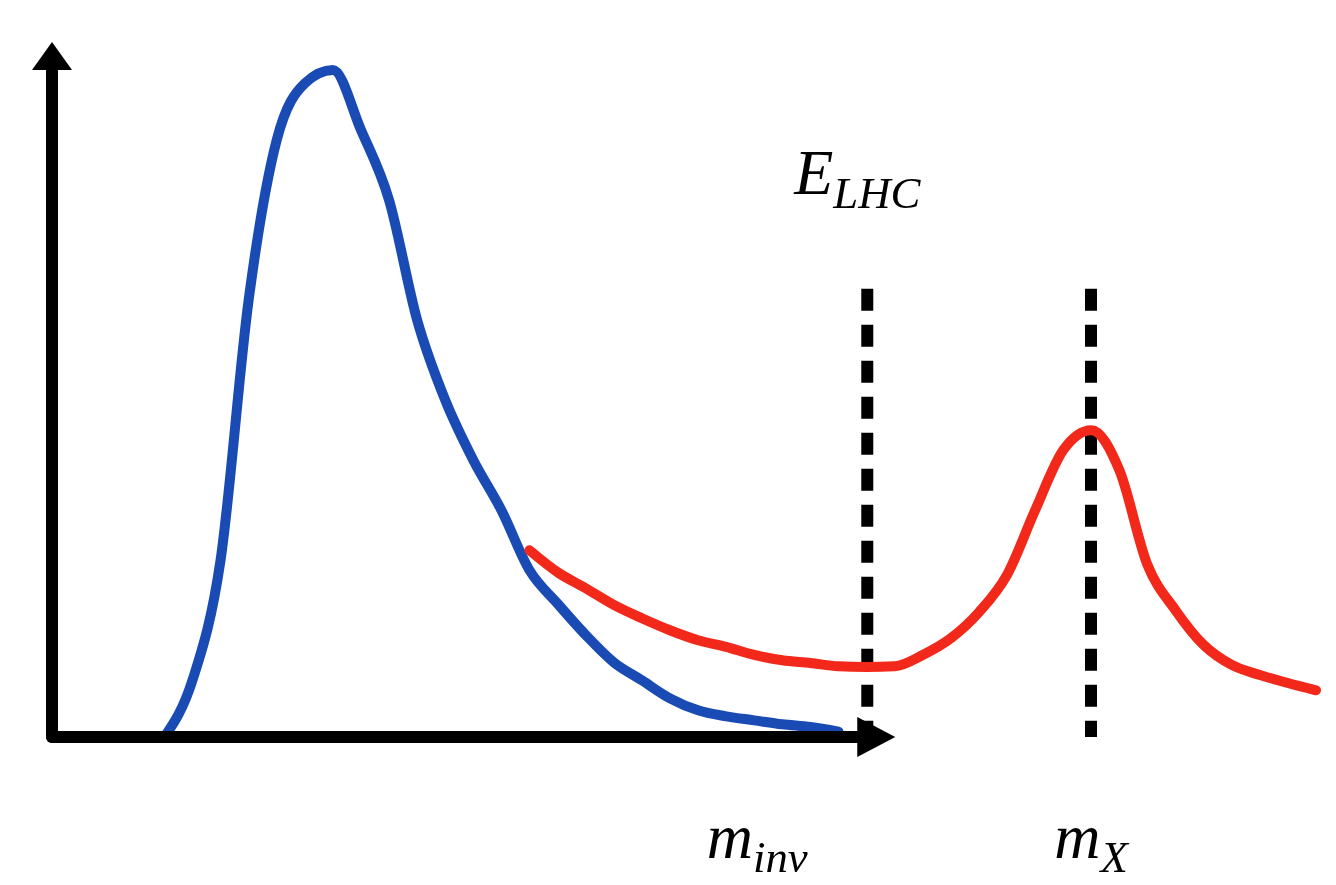 This screenshot has width=1336, height=885. What do you see at coordinates (757, 841) in the screenshot?
I see `x-axis-title: m$_{inv}$` at bounding box center [757, 841].